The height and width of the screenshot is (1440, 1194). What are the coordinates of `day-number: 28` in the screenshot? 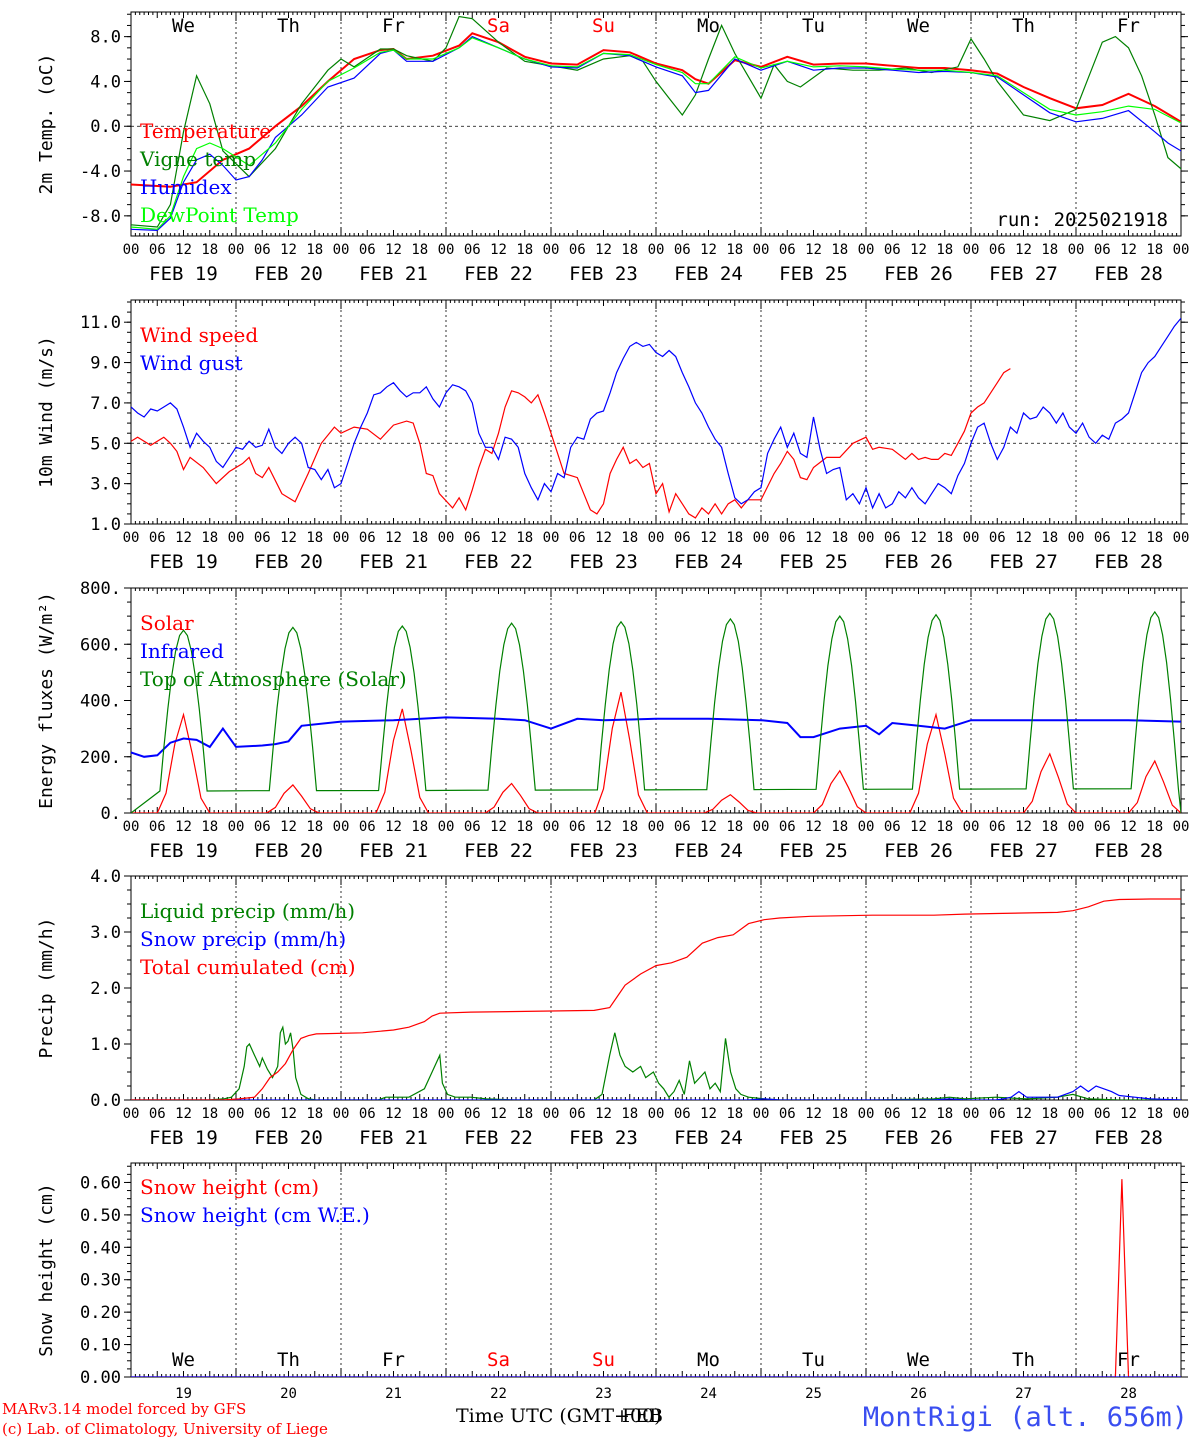 It's located at (1128, 1393).